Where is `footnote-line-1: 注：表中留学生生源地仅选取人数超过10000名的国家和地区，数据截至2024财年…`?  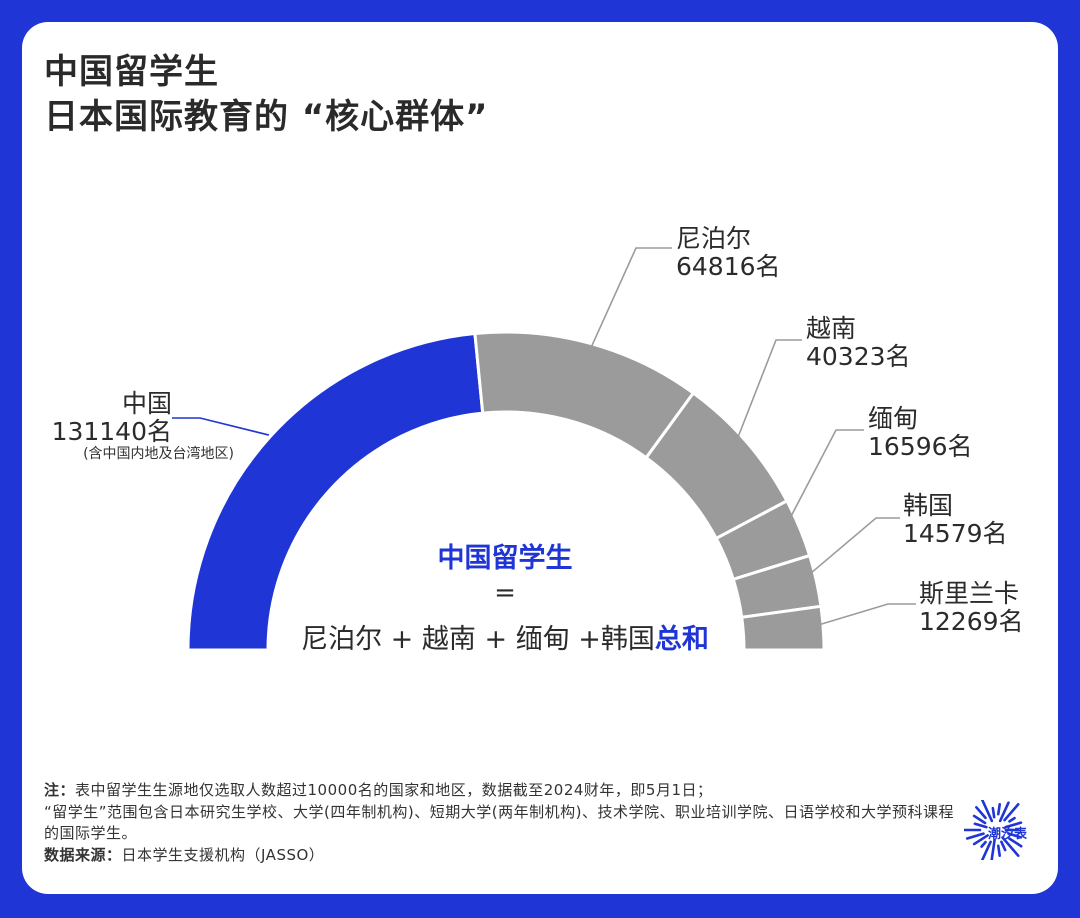 footnote-line-1: 注：表中留学生生源地仅选取人数超过10000名的国家和地区，数据截至2024财年… is located at coordinates (504, 791).